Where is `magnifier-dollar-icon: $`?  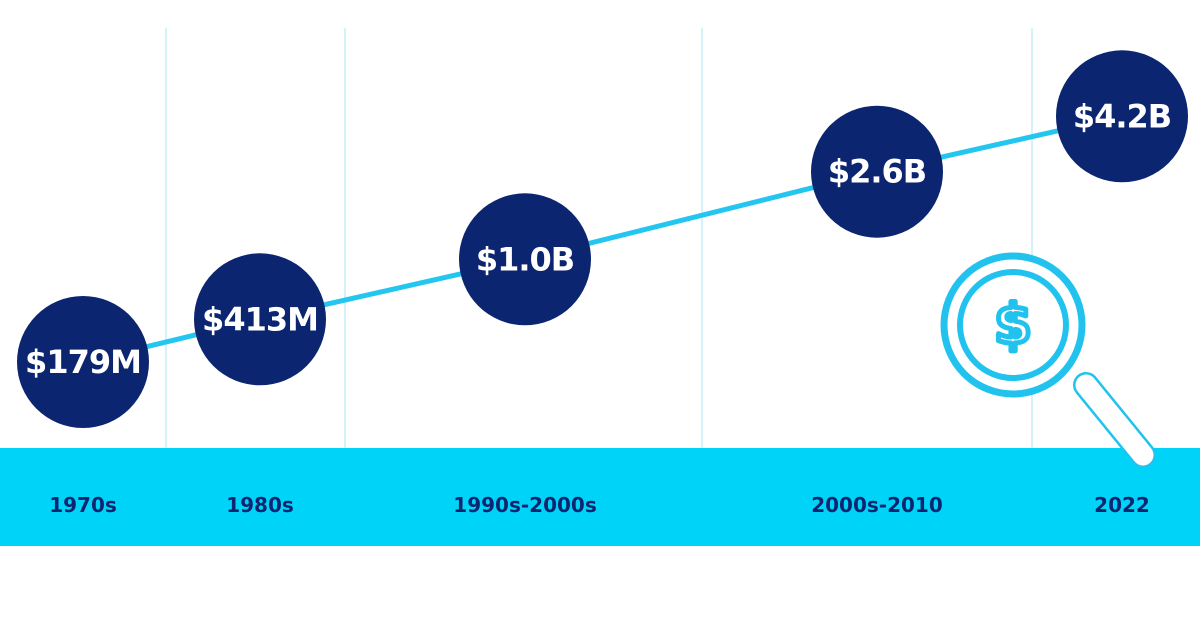 magnifier-dollar-icon: $ is located at coordinates (1048, 360).